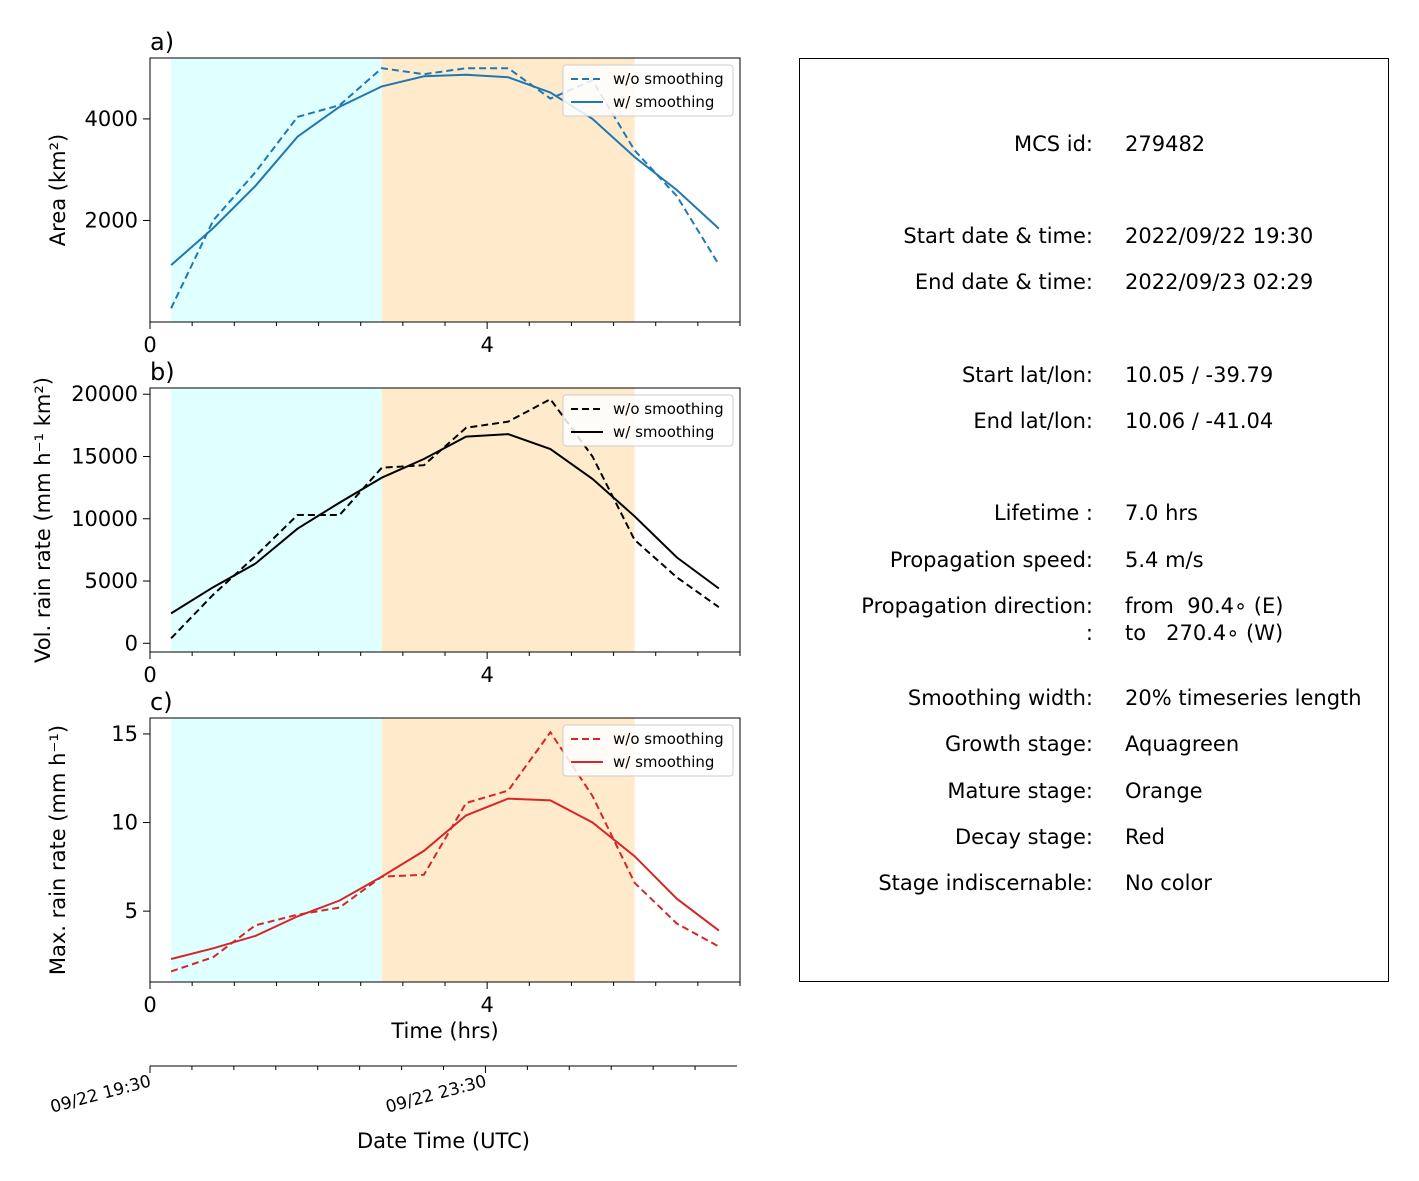  Describe the element at coordinates (104, 394) in the screenshot. I see `y-tick-label: 20000` at that location.